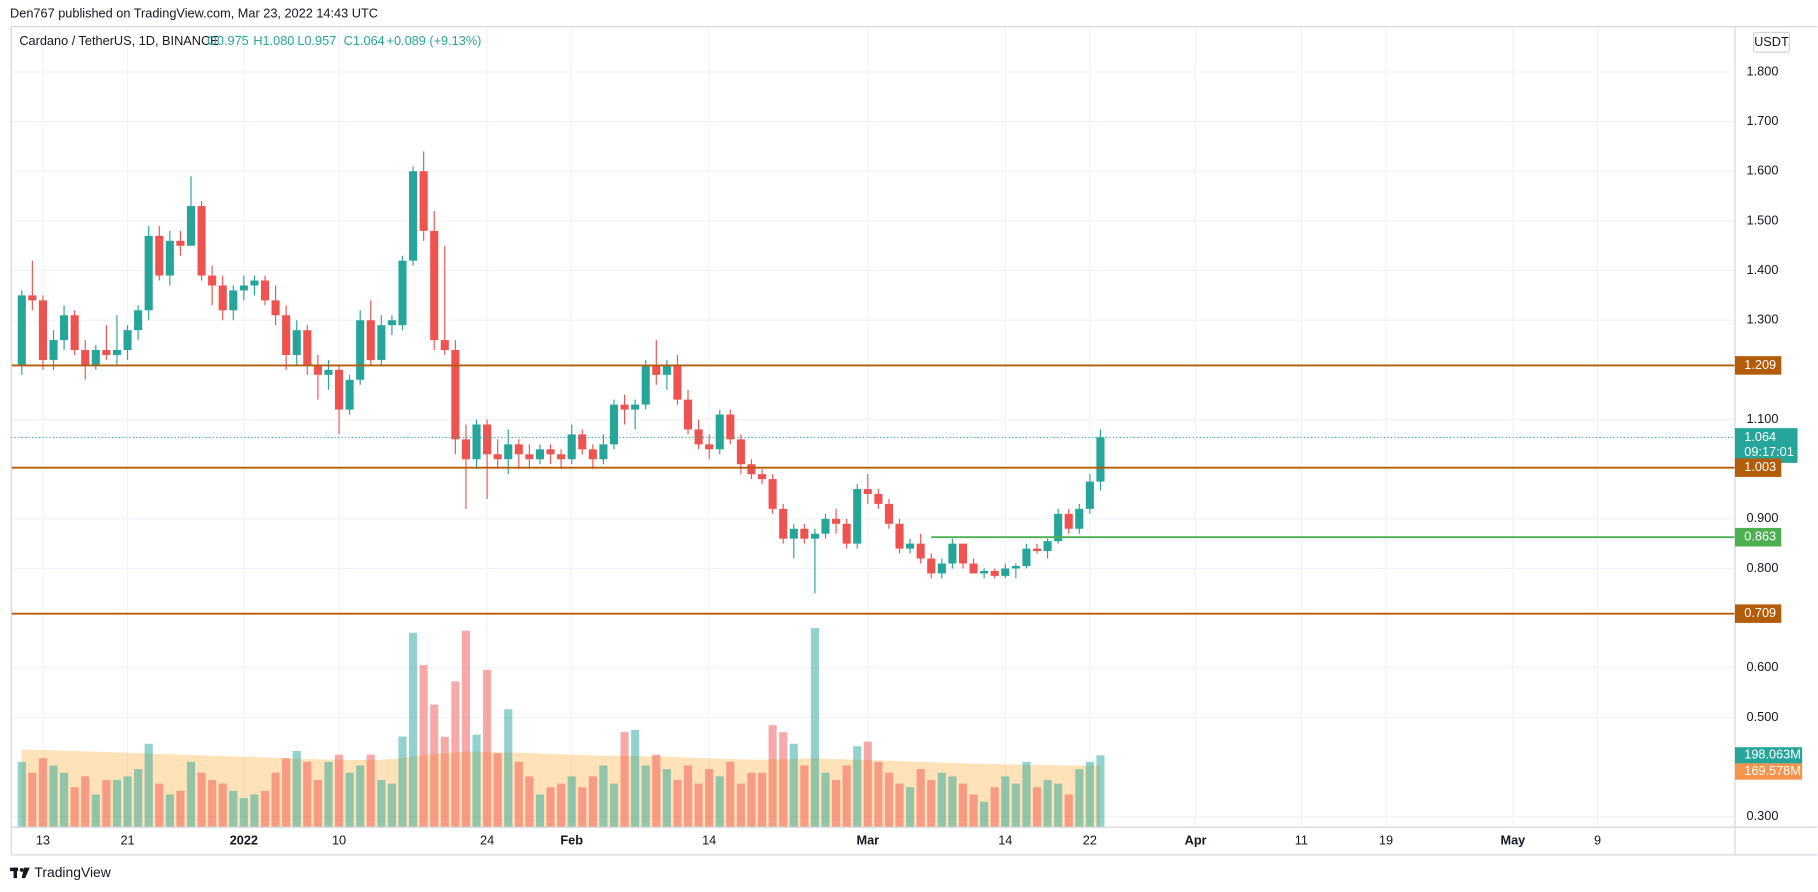 The image size is (1818, 892). What do you see at coordinates (1386, 839) in the screenshot?
I see `x-tick-label: 19` at bounding box center [1386, 839].